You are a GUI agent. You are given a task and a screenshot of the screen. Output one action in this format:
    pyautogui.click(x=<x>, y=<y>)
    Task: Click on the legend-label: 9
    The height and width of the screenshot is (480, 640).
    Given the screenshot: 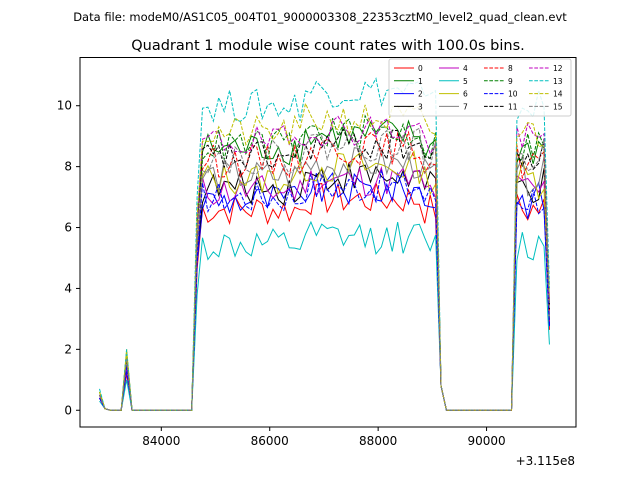 What is the action you would take?
    pyautogui.click(x=510, y=81)
    